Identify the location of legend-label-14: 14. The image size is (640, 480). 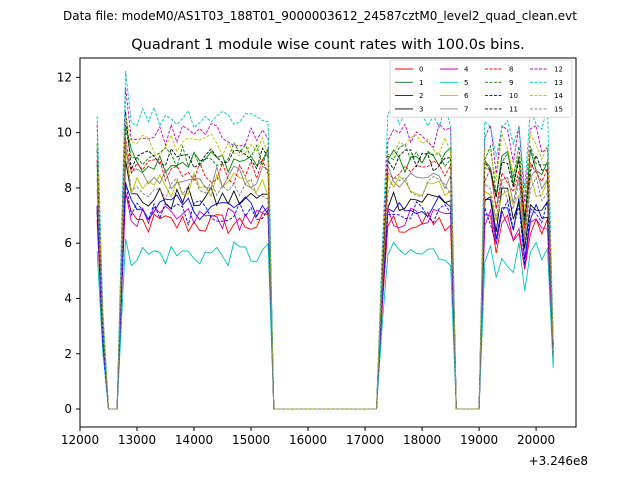
(558, 96).